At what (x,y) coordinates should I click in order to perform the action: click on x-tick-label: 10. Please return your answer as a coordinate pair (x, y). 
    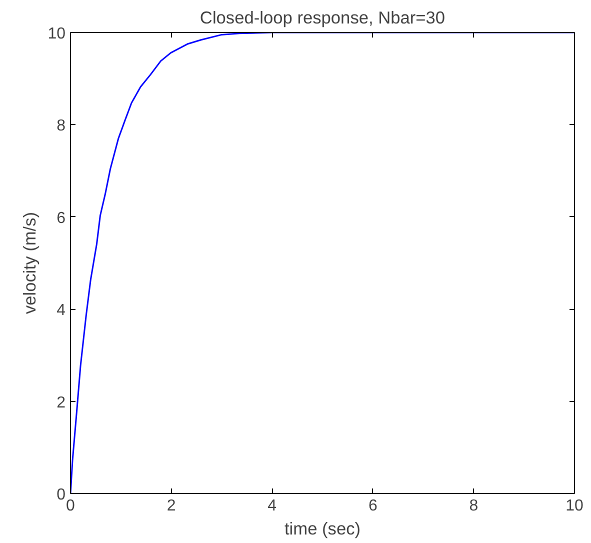
    Looking at the image, I should click on (575, 506).